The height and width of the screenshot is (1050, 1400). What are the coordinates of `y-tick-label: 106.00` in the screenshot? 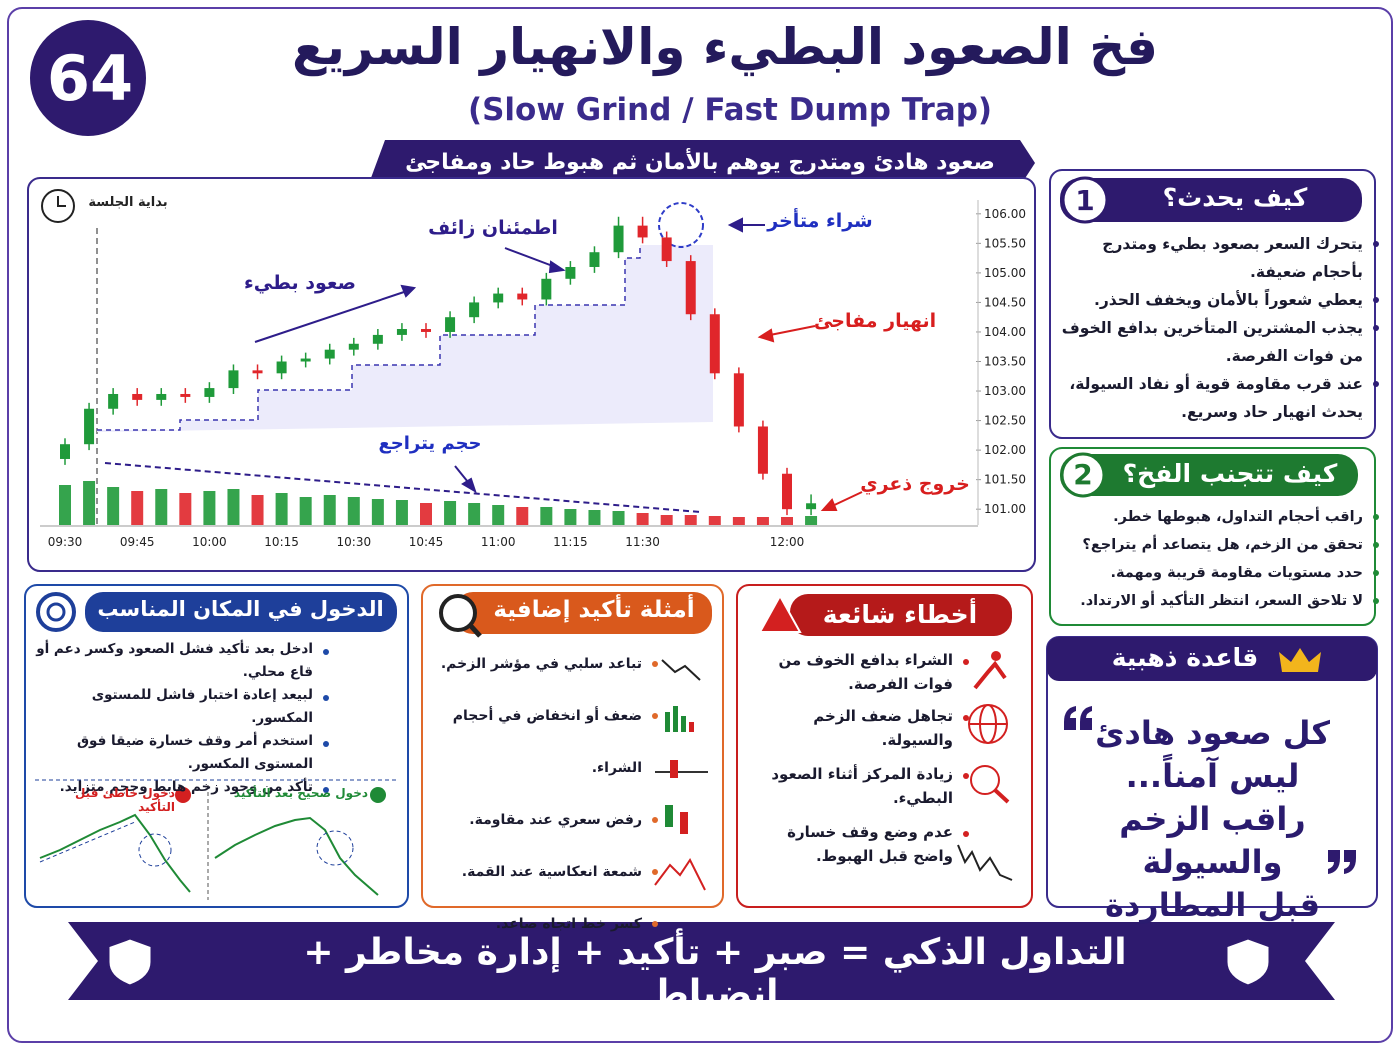 It's located at (1005, 214).